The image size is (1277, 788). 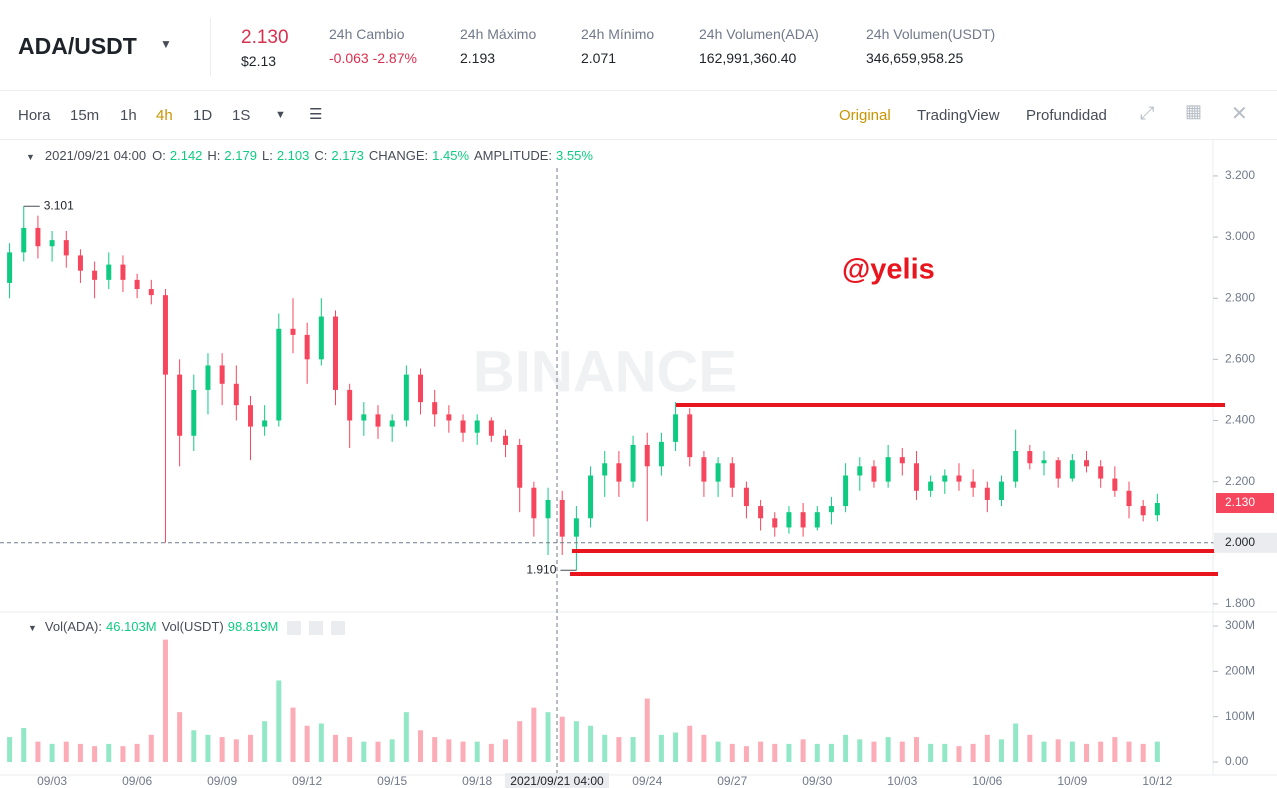 I want to click on info-value: 2.142, so click(x=186, y=155).